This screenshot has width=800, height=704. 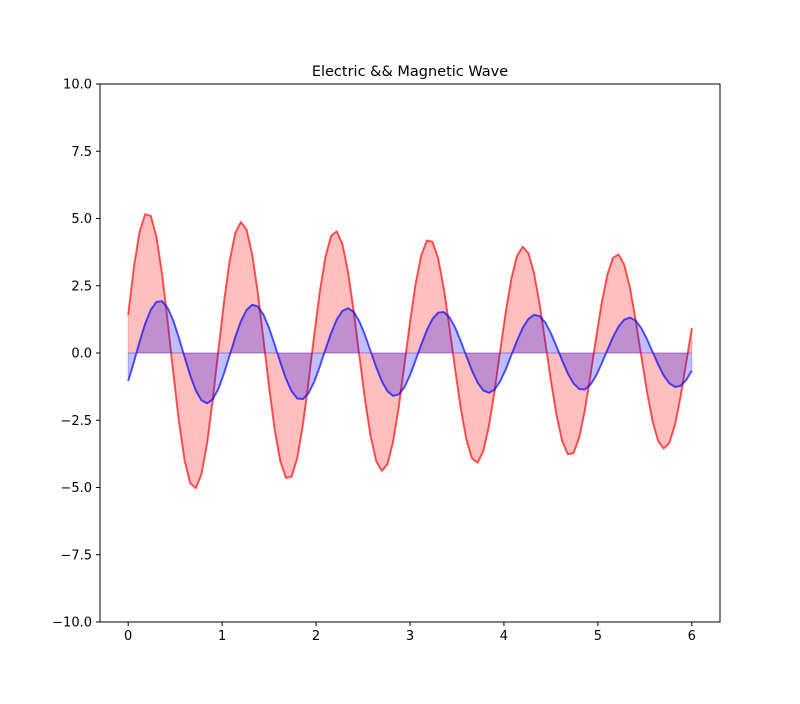 I want to click on series-1-line, so click(x=410, y=352).